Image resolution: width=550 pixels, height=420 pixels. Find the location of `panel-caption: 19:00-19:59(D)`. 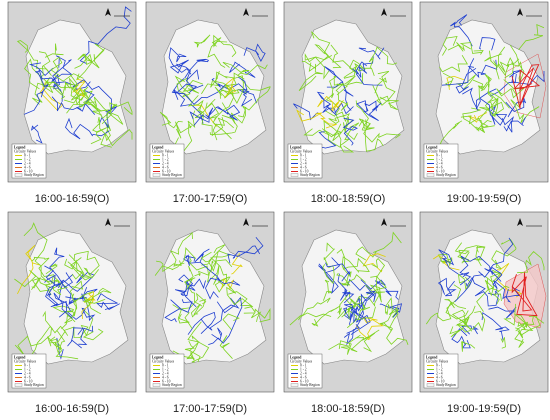

panel-caption: 19:00-19:59(D) is located at coordinates (484, 409).